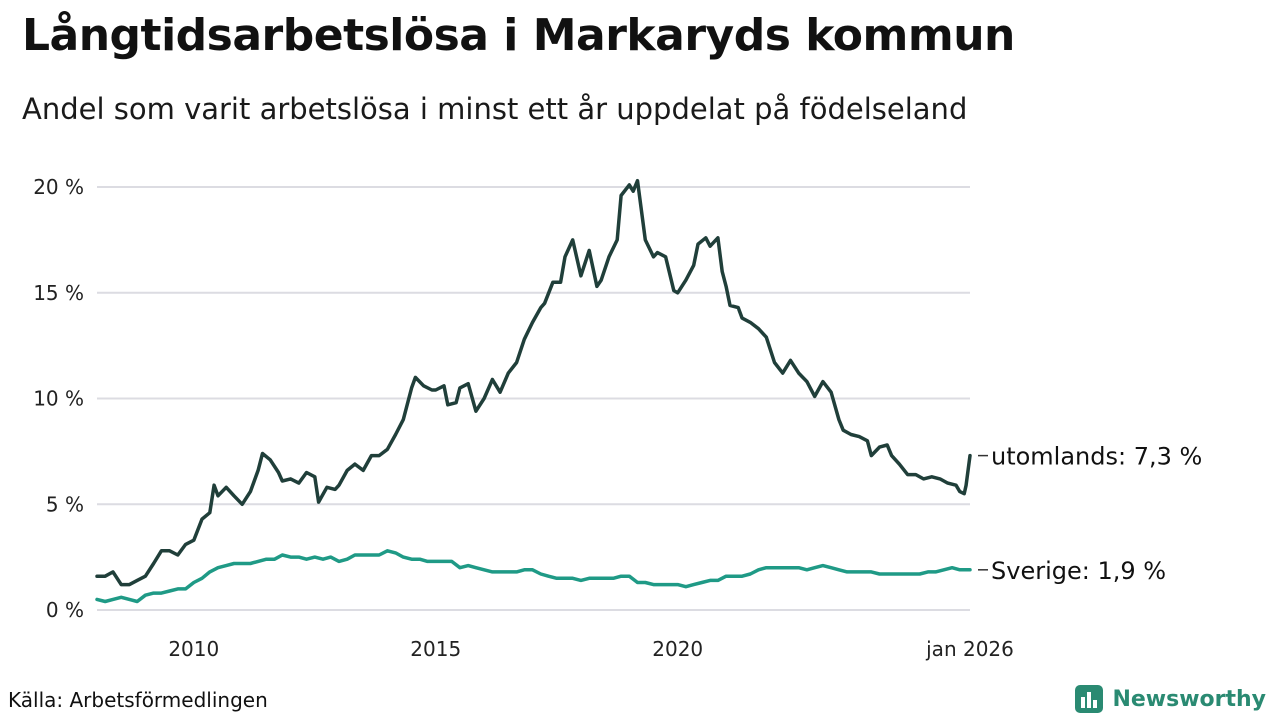  What do you see at coordinates (533, 576) in the screenshot?
I see `series-line-sverige` at bounding box center [533, 576].